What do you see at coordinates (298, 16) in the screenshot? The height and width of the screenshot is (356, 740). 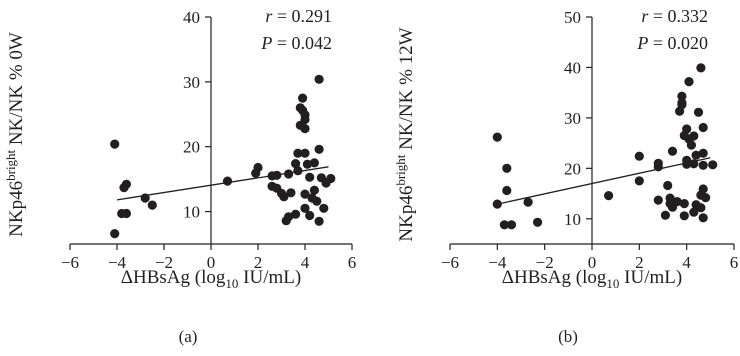 I see `correlation-r: r = 0.291` at bounding box center [298, 16].